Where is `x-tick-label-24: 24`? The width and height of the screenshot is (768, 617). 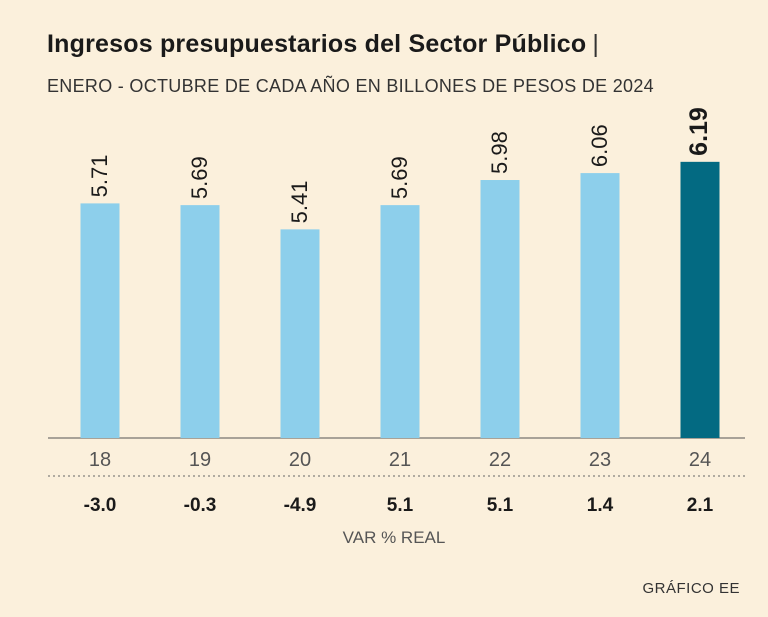 x-tick-label-24: 24 is located at coordinates (700, 460).